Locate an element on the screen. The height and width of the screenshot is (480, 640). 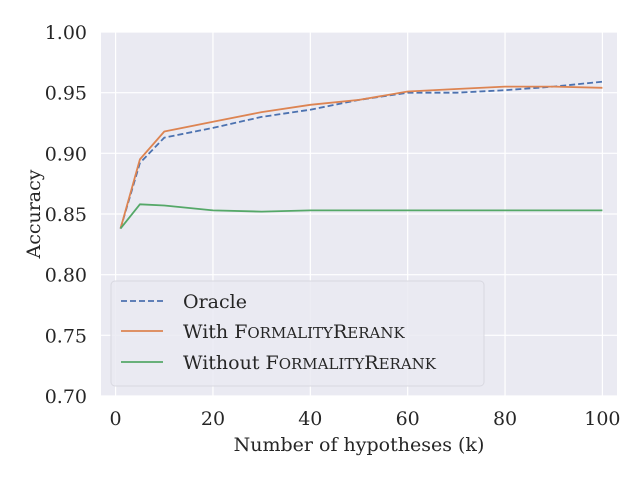
y-tick-label: 0.80 is located at coordinates (66, 276).